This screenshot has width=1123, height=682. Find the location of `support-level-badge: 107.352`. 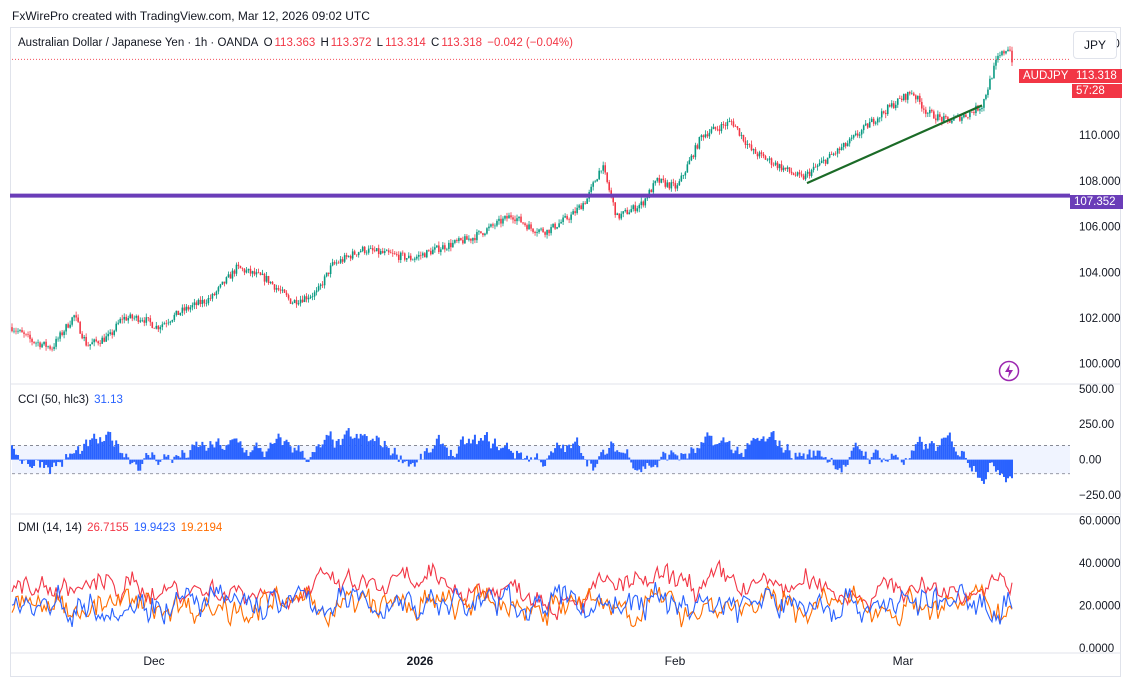

support-level-badge: 107.352 is located at coordinates (1096, 202).